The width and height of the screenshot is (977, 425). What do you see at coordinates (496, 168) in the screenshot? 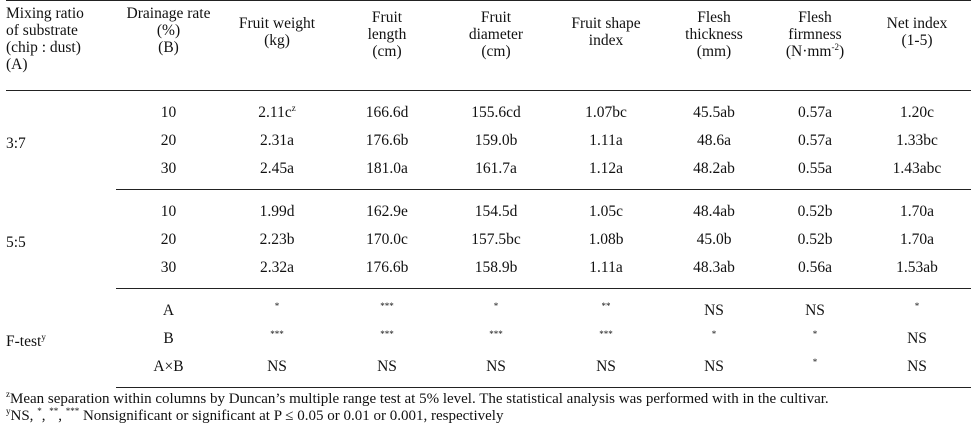
I see `cell-value: 161.7a` at bounding box center [496, 168].